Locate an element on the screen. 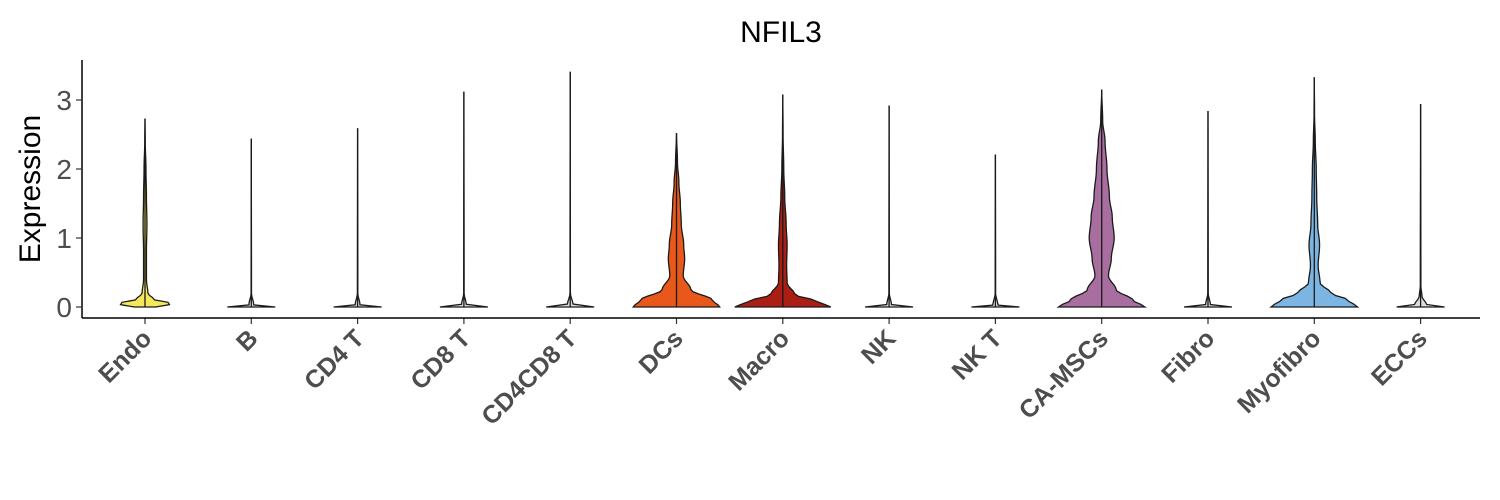  y-tick-label-2: 2 is located at coordinates (64, 169).